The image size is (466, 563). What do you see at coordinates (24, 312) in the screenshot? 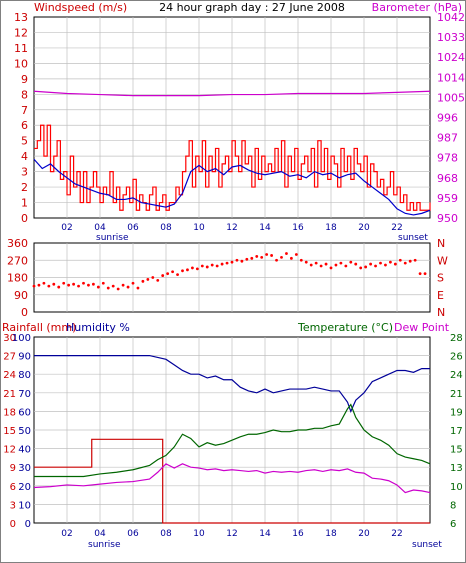
I see `direction-tick-0: 0` at bounding box center [24, 312].